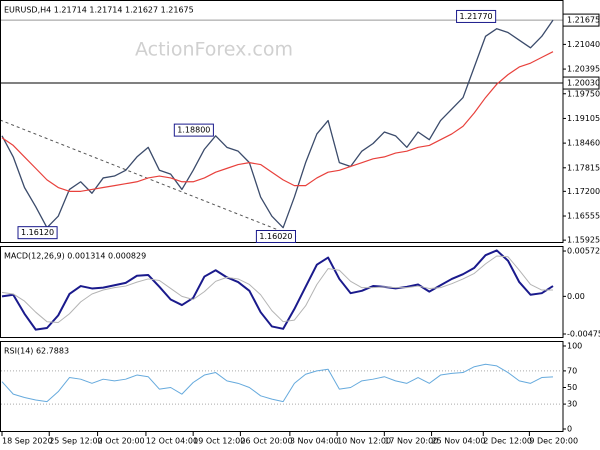 The height and width of the screenshot is (450, 600). Describe the element at coordinates (121, 441) in the screenshot. I see `x-tick-label: 2 Oct 20:00` at that location.